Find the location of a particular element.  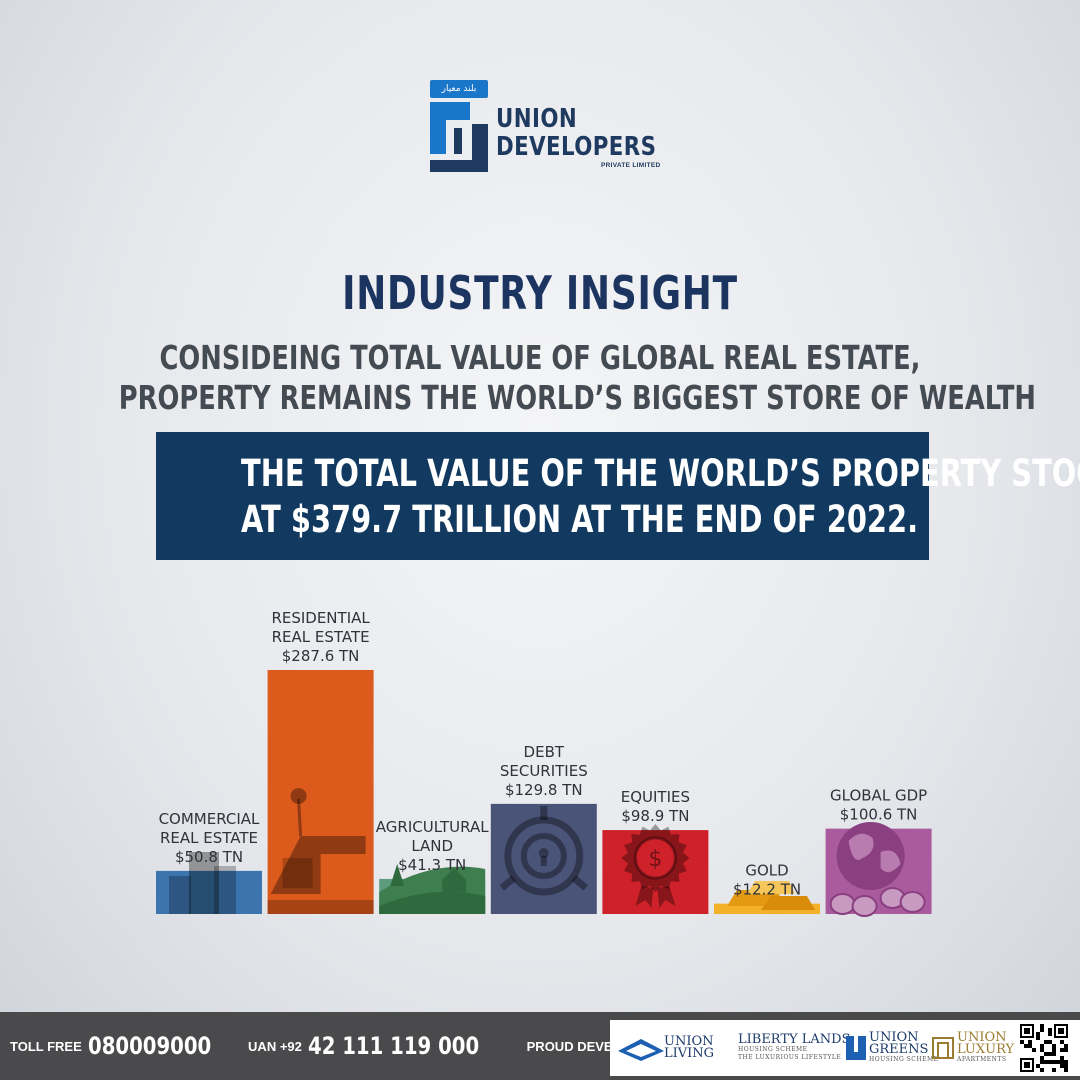

toll-free-number: 080009000 is located at coordinates (149, 1046).